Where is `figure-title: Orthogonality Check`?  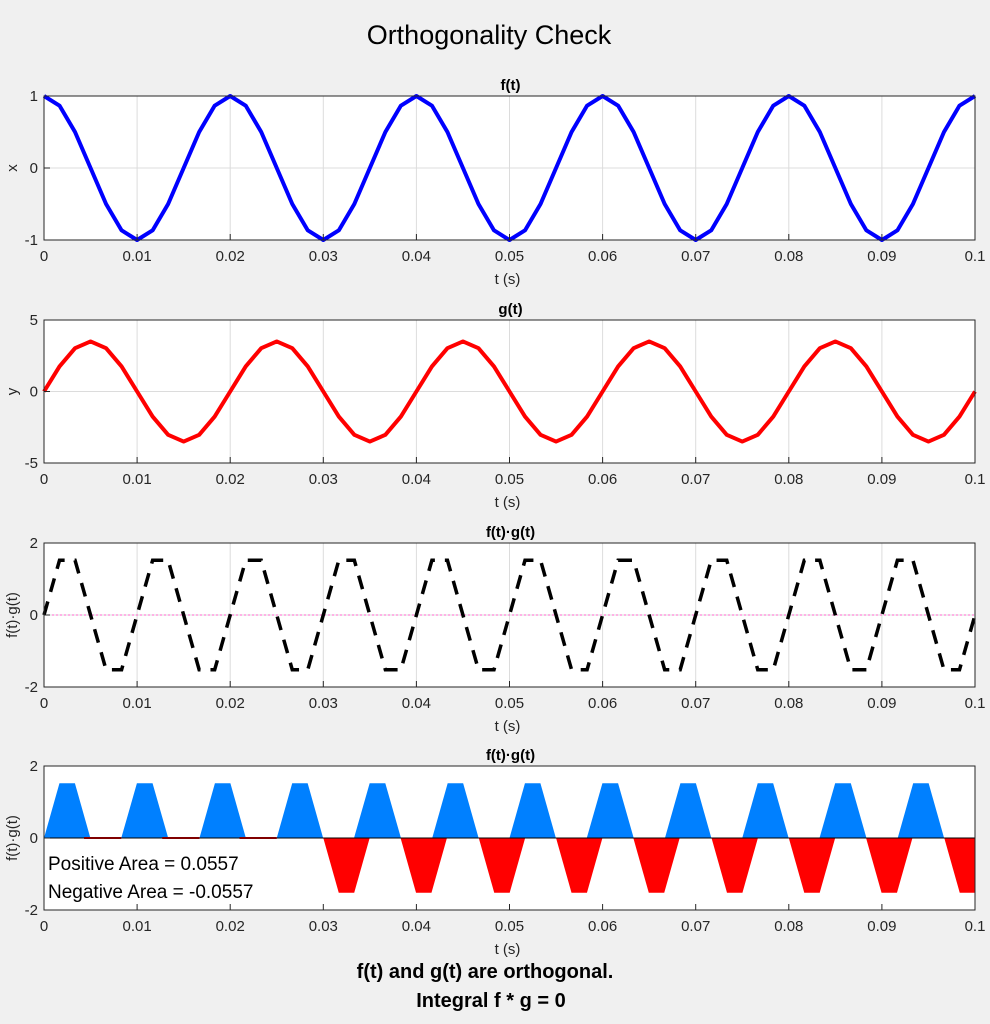 figure-title: Orthogonality Check is located at coordinates (489, 35).